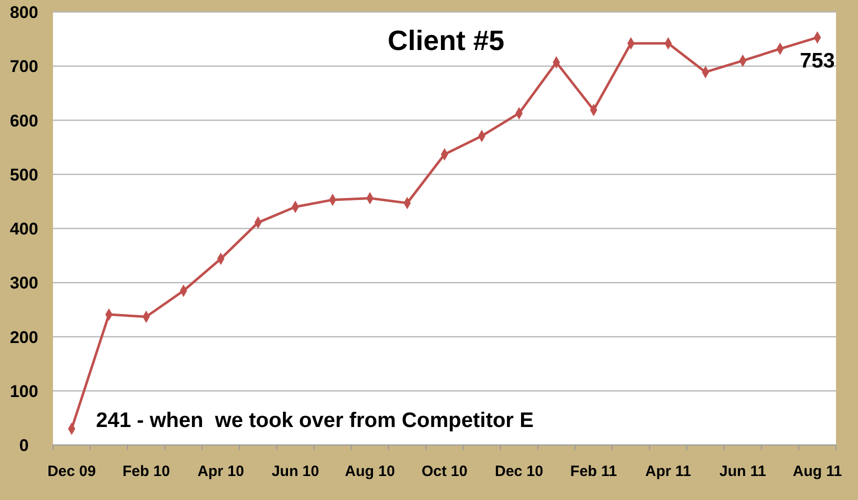  I want to click on x-tick-label: Apr 10, so click(220, 471).